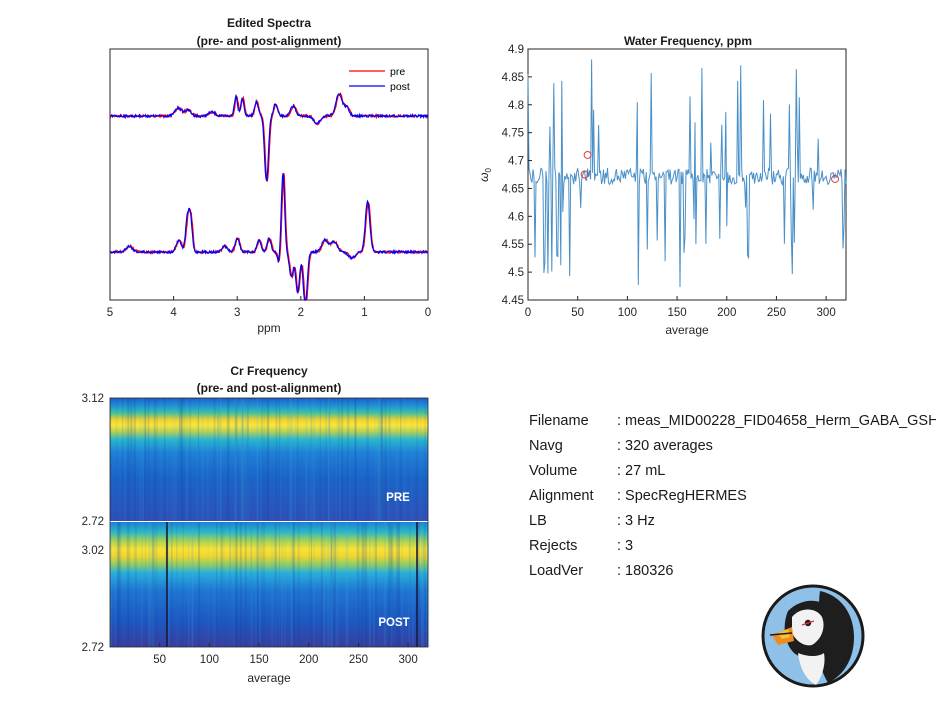  I want to click on cr-ytick-pre-top: 3.12, so click(93, 399).